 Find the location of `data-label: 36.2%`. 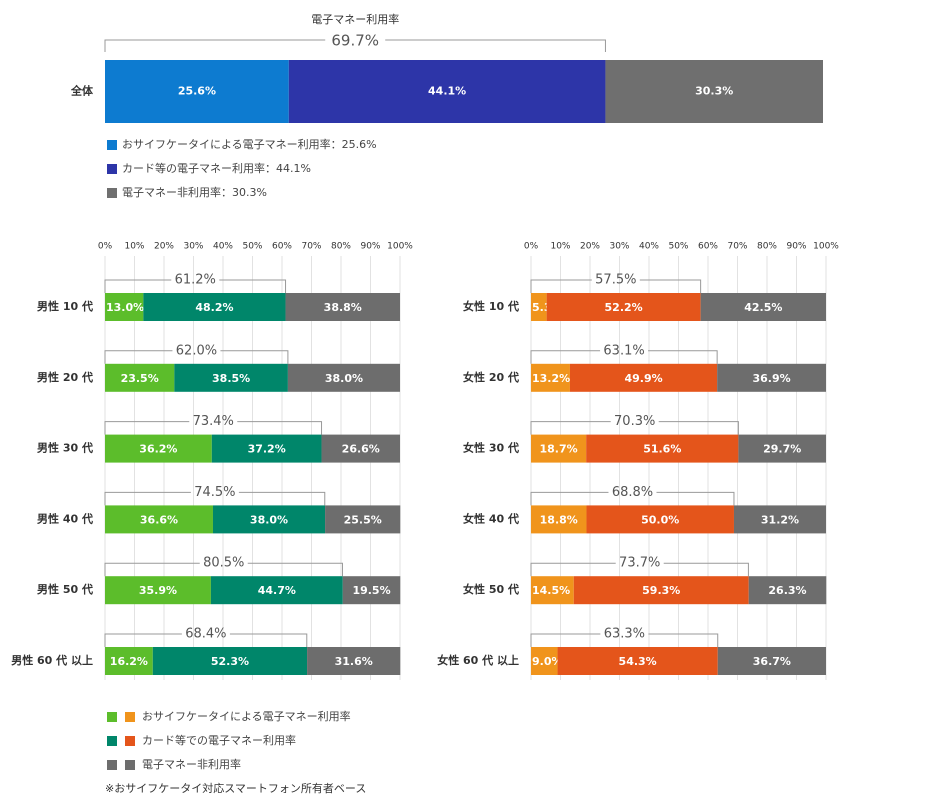

data-label: 36.2% is located at coordinates (158, 449).